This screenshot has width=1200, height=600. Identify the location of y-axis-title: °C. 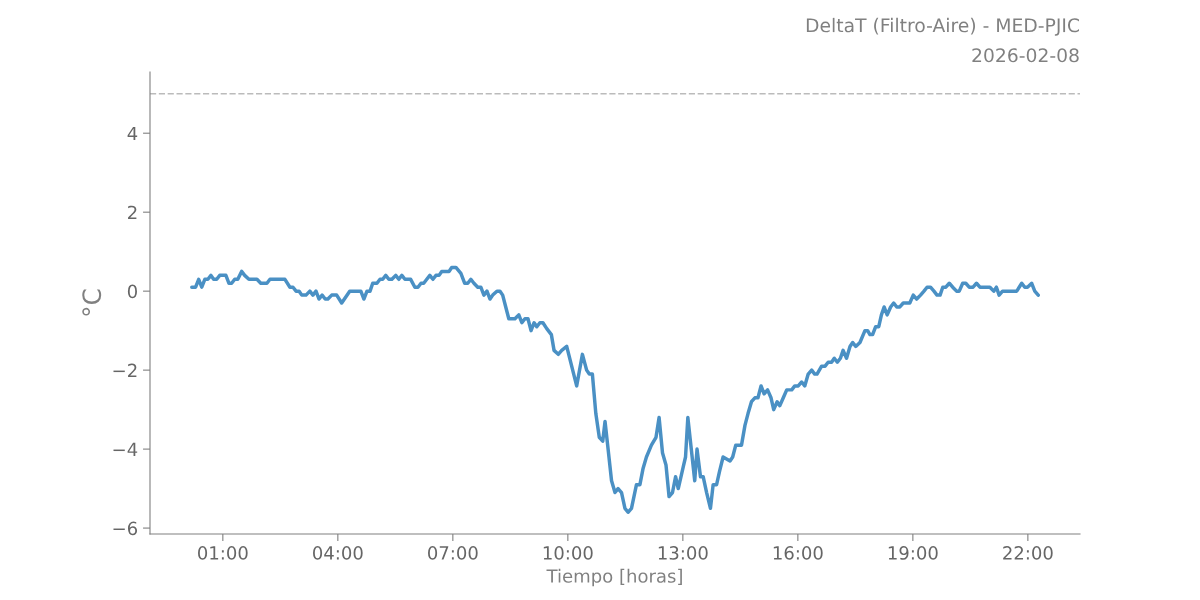
(92, 302).